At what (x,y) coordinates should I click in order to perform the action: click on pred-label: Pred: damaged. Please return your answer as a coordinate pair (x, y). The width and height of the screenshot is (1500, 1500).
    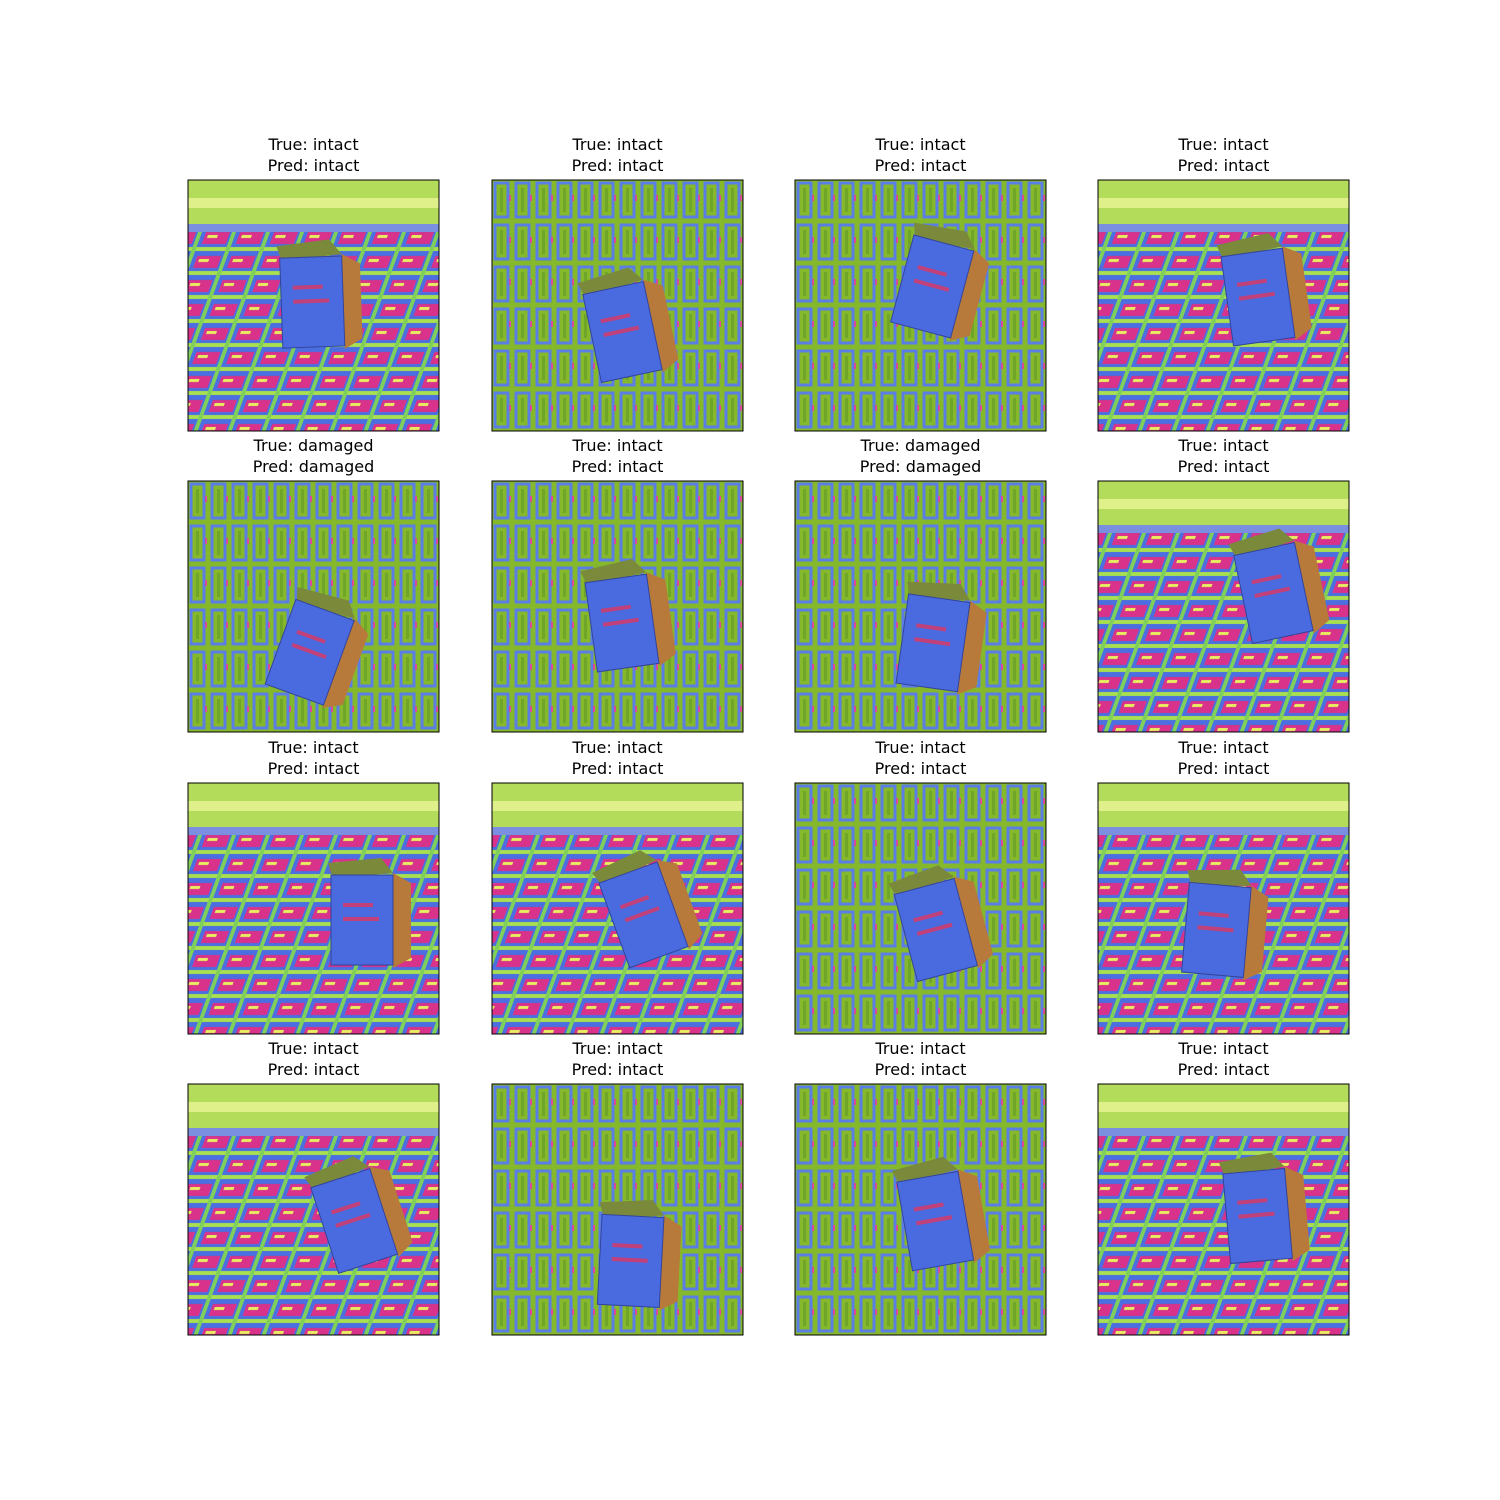
    Looking at the image, I should click on (314, 466).